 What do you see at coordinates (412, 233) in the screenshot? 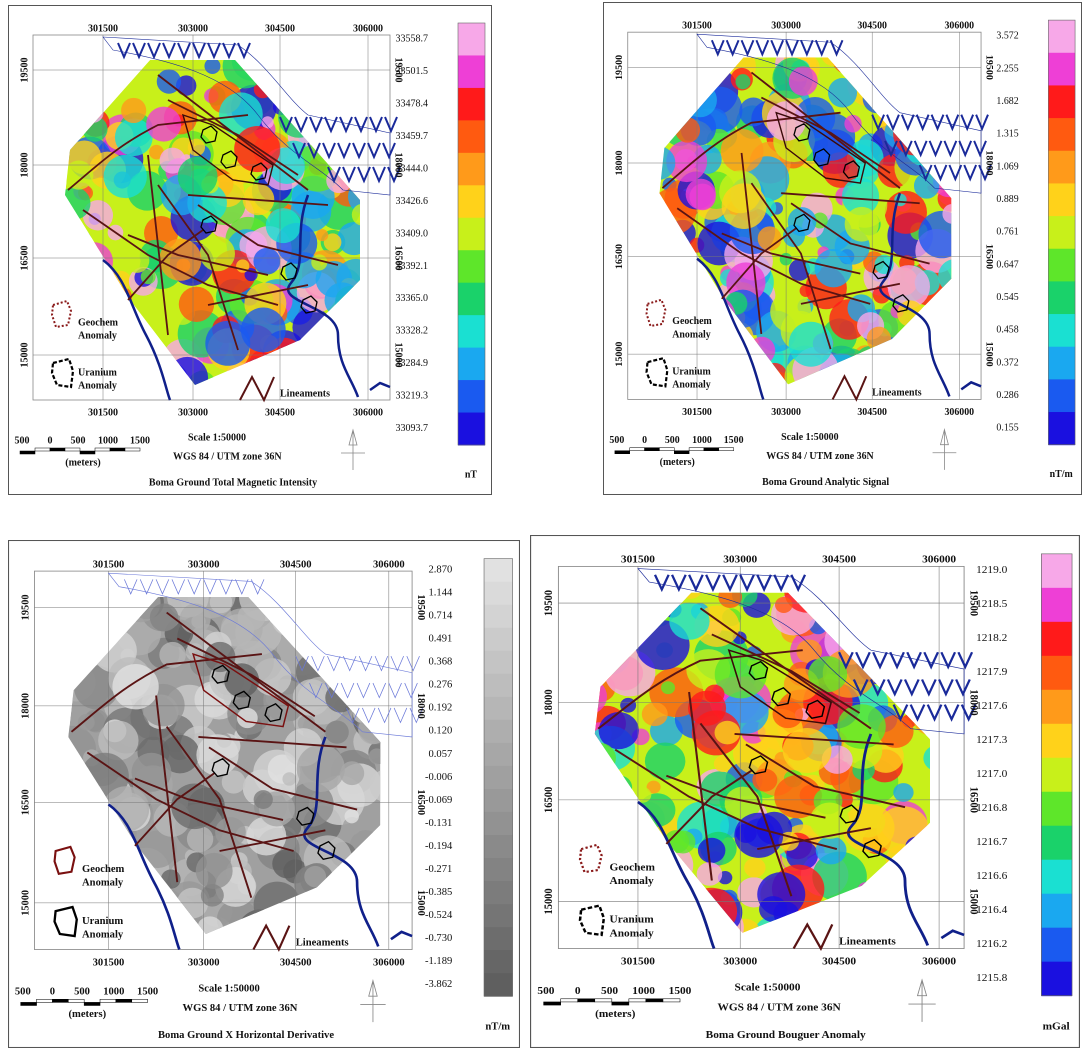
I see `colorbar-label: 33409.0` at bounding box center [412, 233].